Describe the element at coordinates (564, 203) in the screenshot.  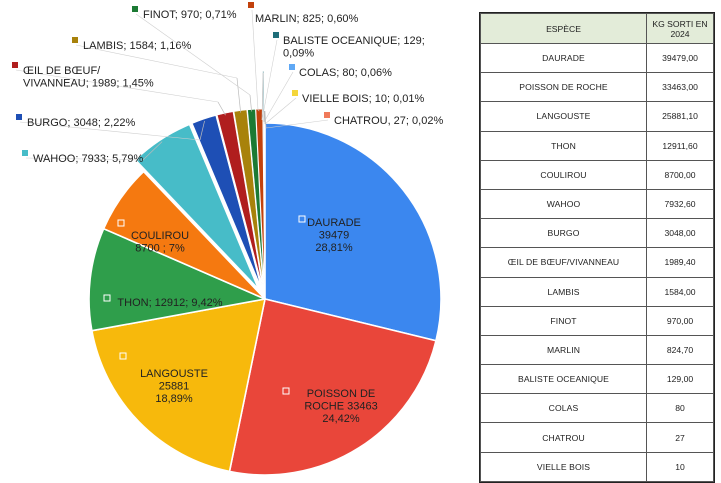
I see `table-cell-species: WAHOO` at that location.